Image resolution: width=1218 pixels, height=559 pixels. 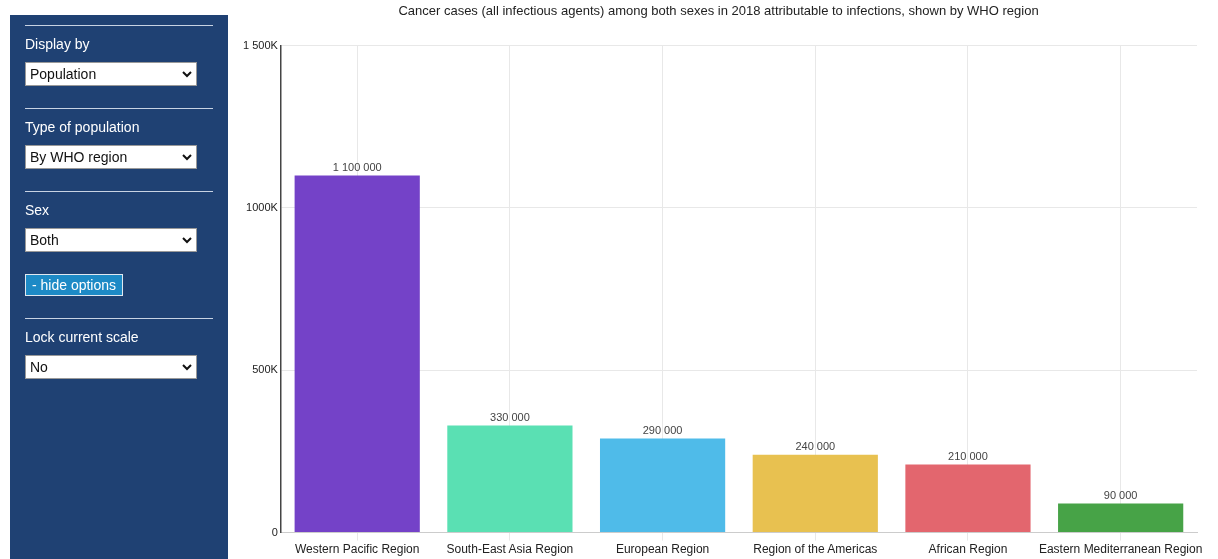 What do you see at coordinates (1120, 494) in the screenshot?
I see `data-label: 90 000` at bounding box center [1120, 494].